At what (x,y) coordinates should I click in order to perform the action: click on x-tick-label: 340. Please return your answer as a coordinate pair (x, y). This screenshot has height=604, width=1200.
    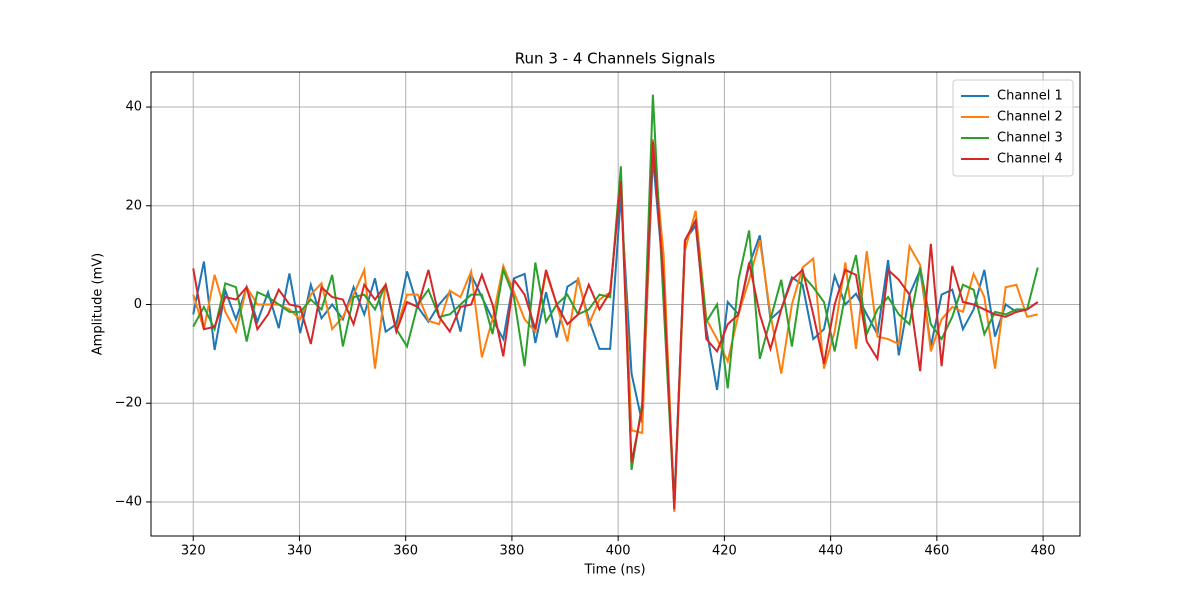
    Looking at the image, I should click on (299, 551).